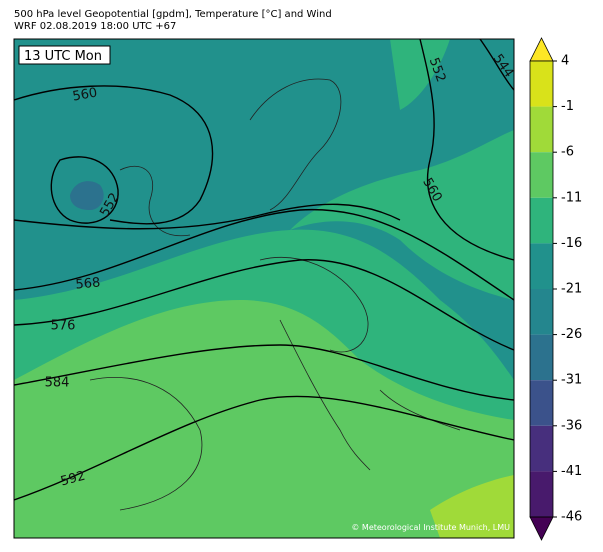 This screenshot has width=603, height=552. I want to click on colorbar-tick-label: -36, so click(571, 425).